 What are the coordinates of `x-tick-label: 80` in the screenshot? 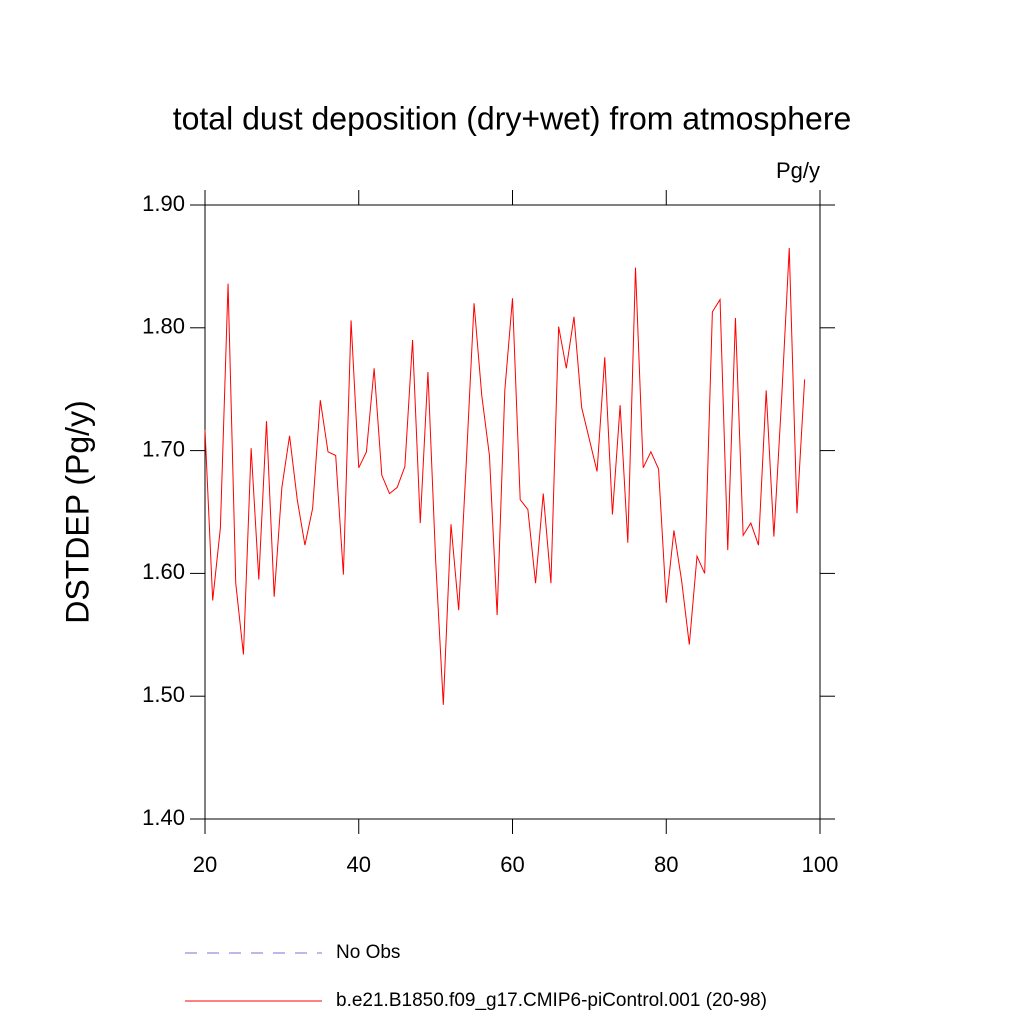 It's located at (666, 864).